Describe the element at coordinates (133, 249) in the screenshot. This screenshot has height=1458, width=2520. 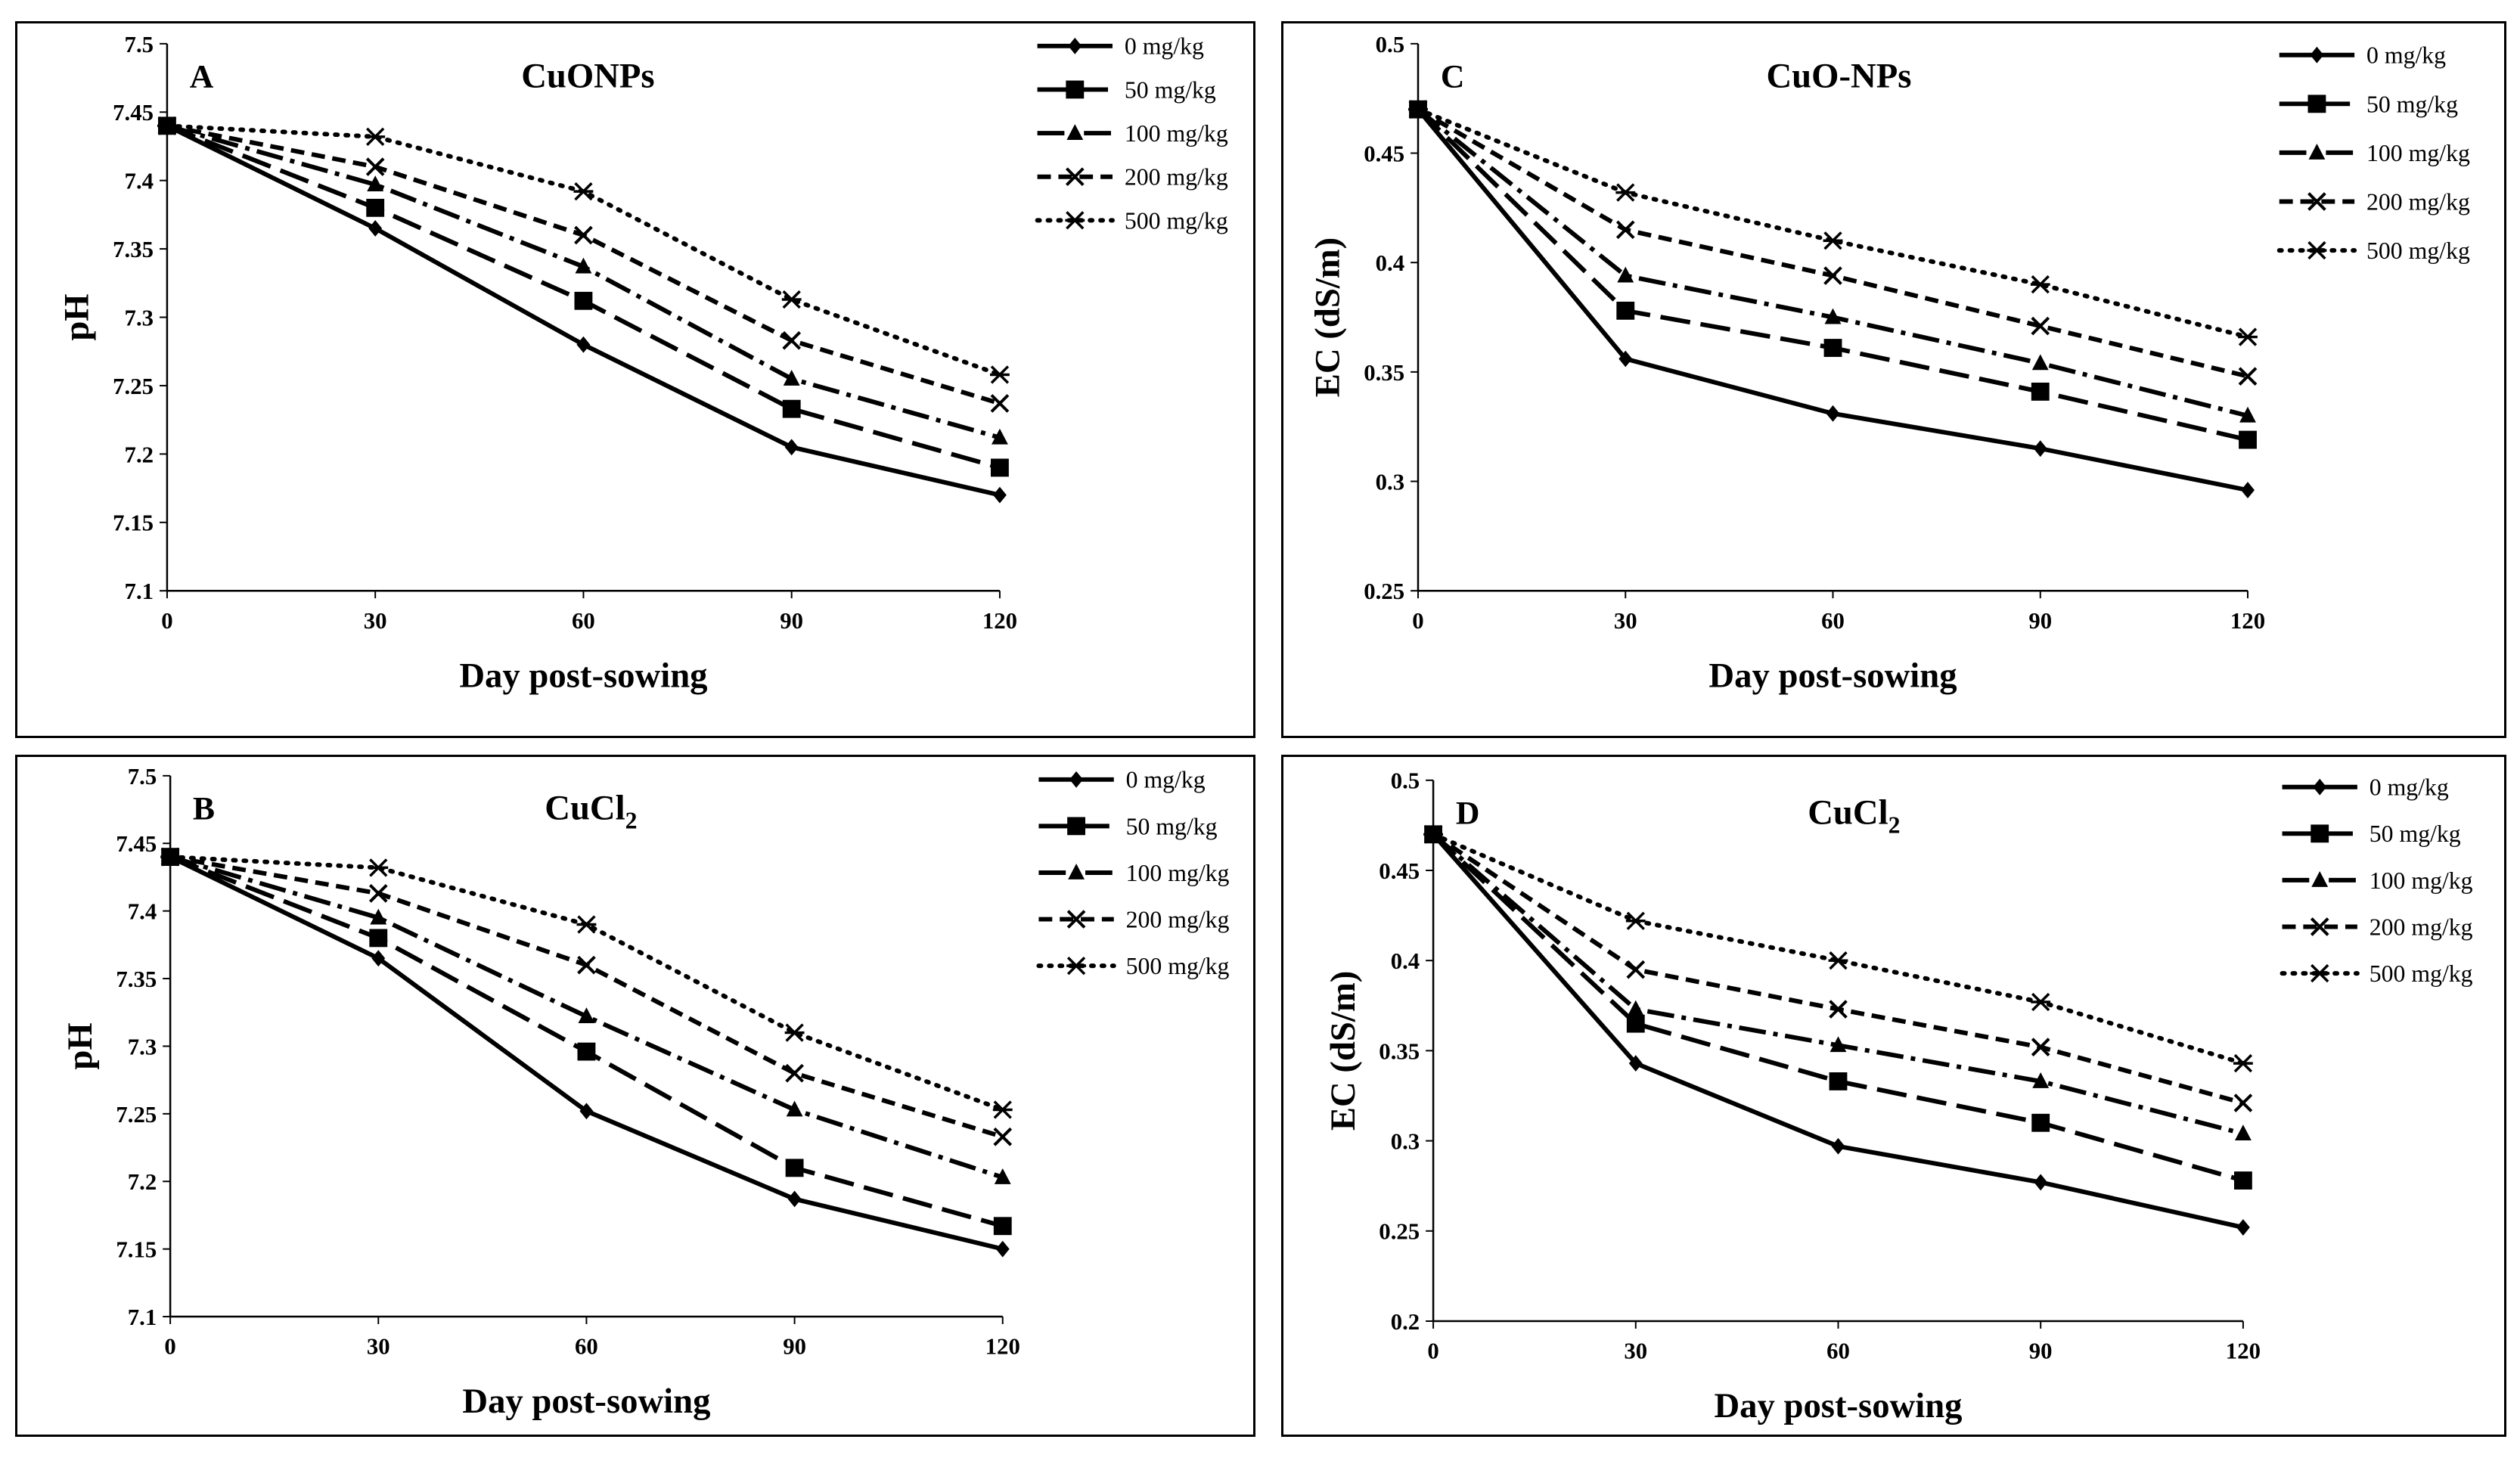
I see `y-tick-label: 7.35` at that location.